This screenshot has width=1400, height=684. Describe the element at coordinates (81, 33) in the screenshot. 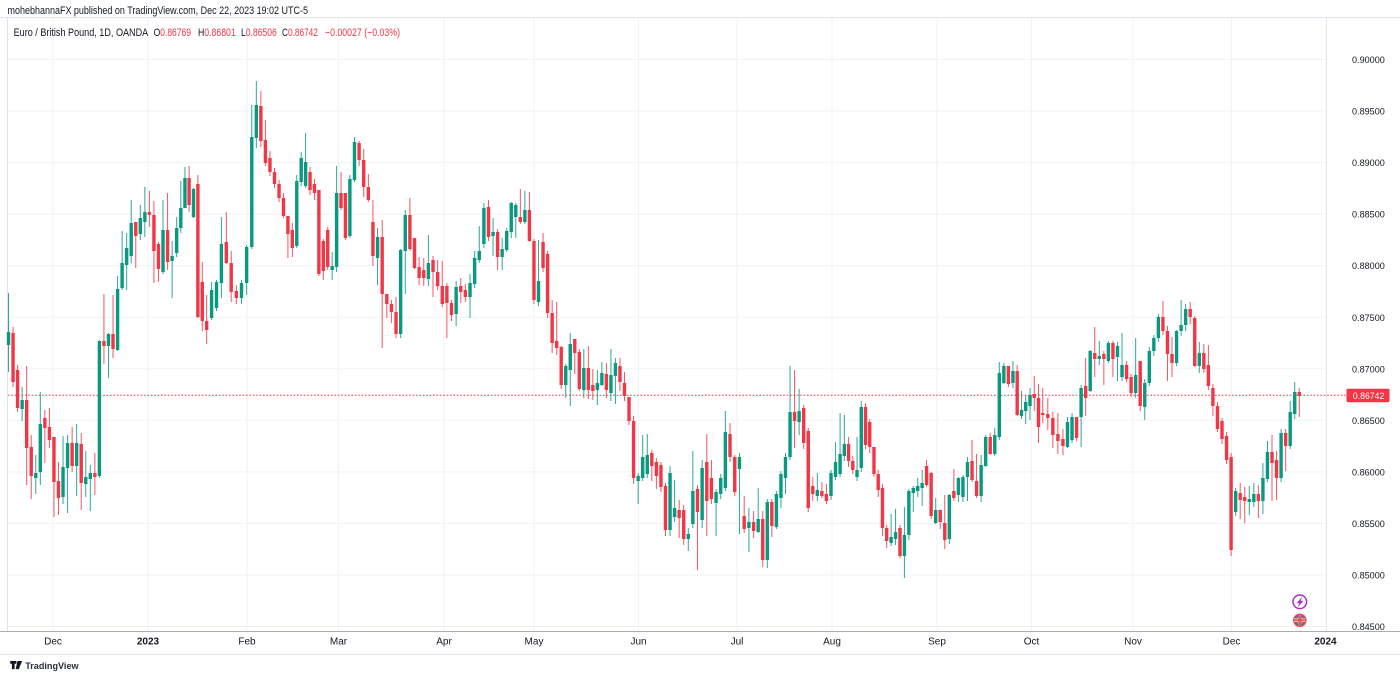

I see `svg-text:Euro / British Pound, 1D, OAND: Euro / British Pound, 1D, OANDA` at that location.